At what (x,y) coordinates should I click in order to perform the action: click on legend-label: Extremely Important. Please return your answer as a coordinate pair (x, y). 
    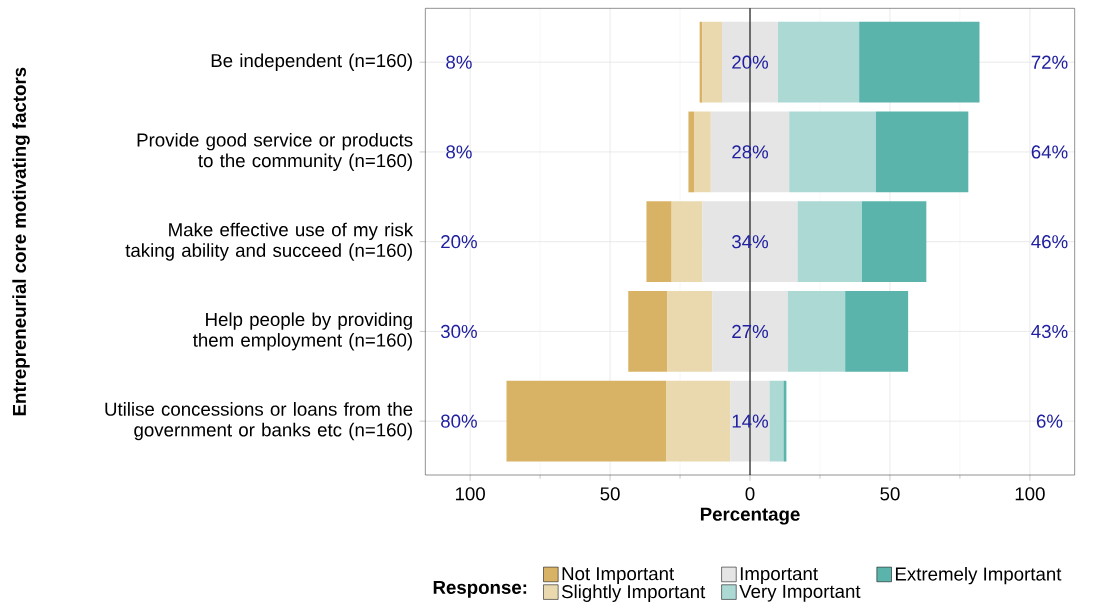
    Looking at the image, I should click on (978, 575).